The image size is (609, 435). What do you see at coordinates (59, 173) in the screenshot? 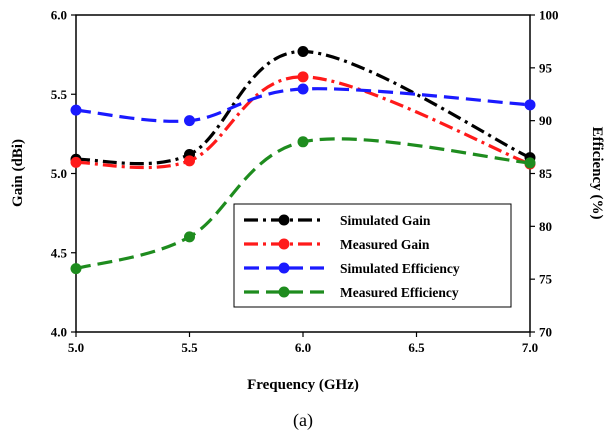
I see `y-left-tick-label: 5.0` at bounding box center [59, 173].